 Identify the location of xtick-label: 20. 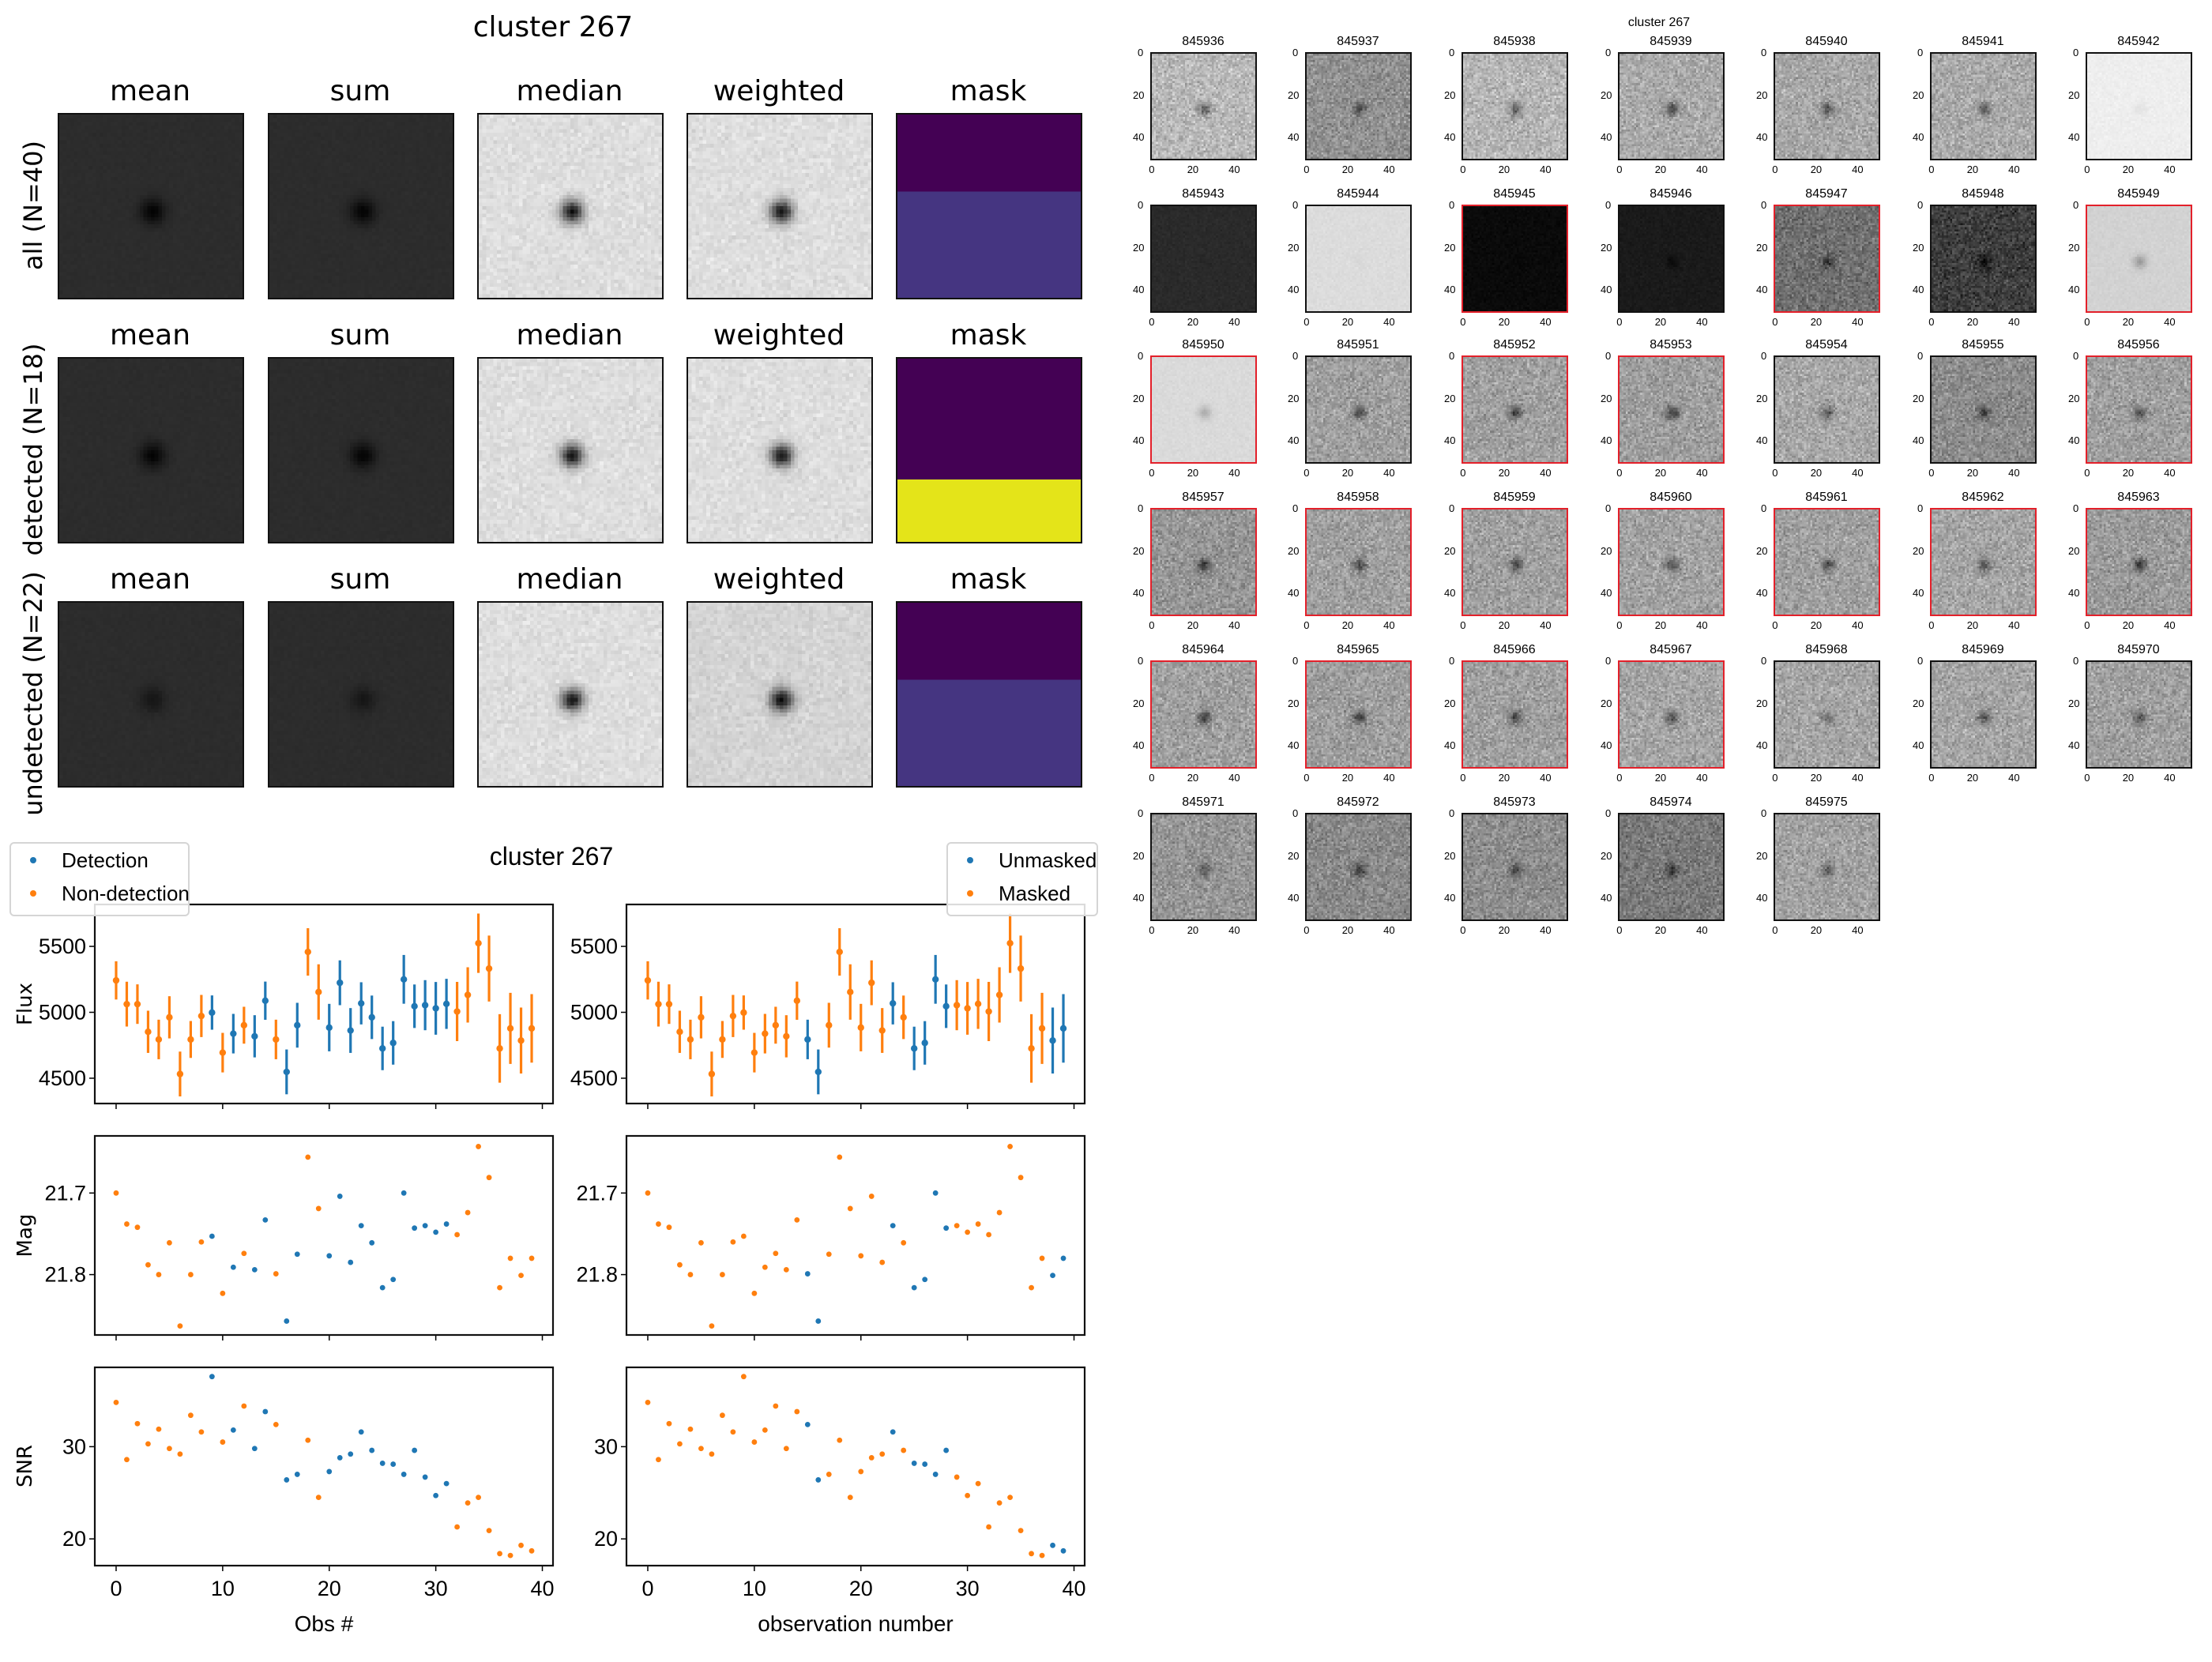
(861, 1588).